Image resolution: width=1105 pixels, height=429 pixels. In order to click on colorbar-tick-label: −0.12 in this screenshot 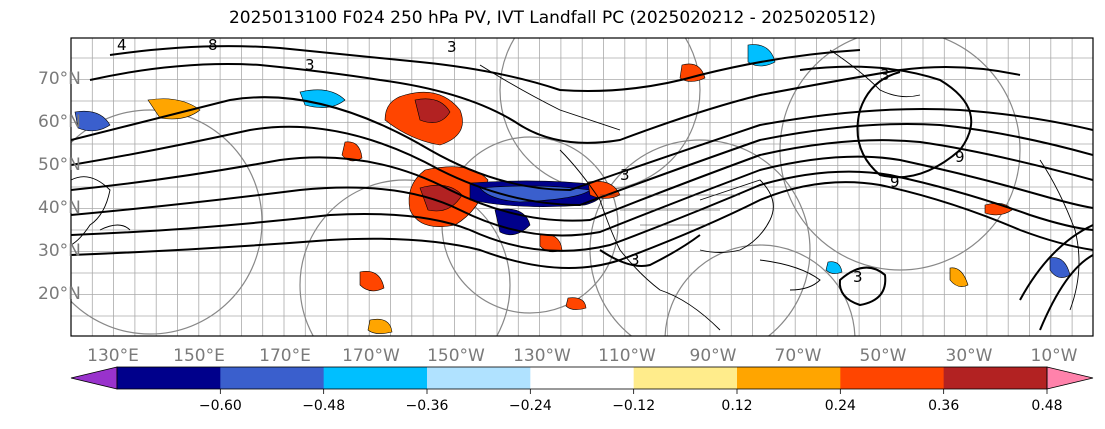, I will do `click(633, 406)`.